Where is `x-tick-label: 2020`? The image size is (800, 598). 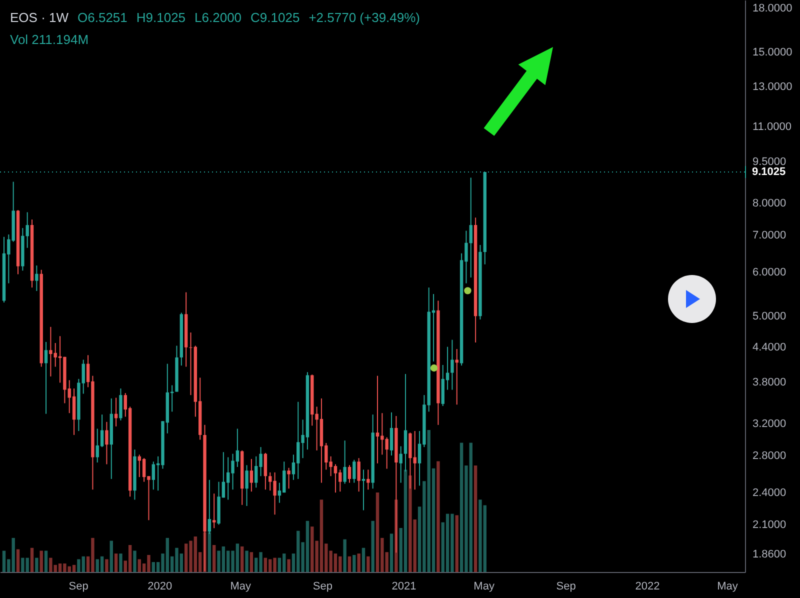
x-tick-label: 2020 is located at coordinates (160, 586).